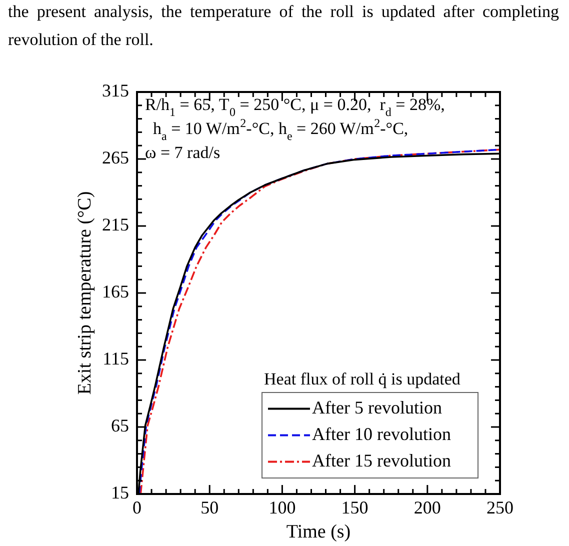 This screenshot has width=569, height=546. What do you see at coordinates (120, 492) in the screenshot?
I see `y-tick-label: 15` at bounding box center [120, 492].